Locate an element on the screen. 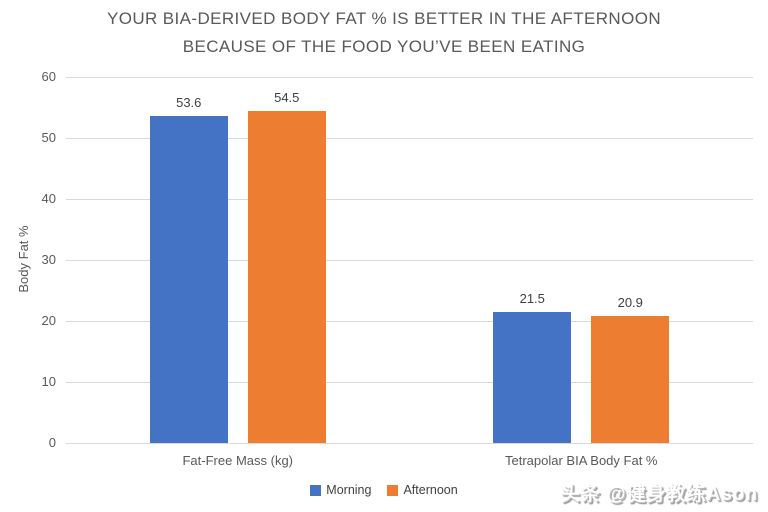 The image size is (768, 512). bar-value-label: 20.9 is located at coordinates (630, 302).